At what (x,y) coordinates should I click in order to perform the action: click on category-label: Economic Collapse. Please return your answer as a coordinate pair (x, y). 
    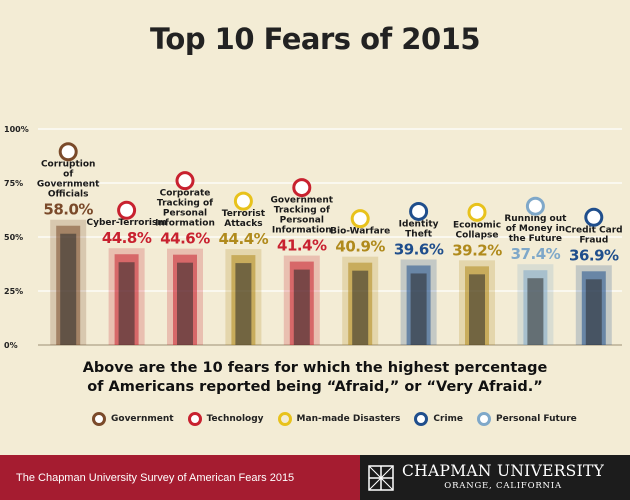
    Looking at the image, I should click on (477, 230).